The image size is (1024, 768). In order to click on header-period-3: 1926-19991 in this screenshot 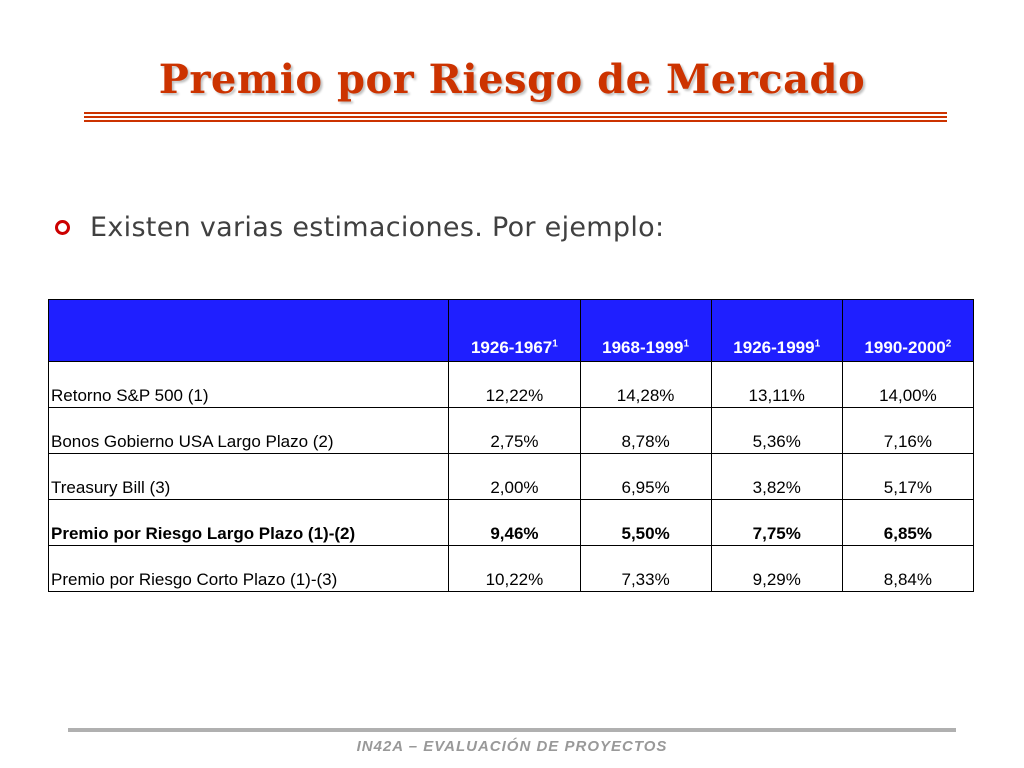, I will do `click(776, 330)`.